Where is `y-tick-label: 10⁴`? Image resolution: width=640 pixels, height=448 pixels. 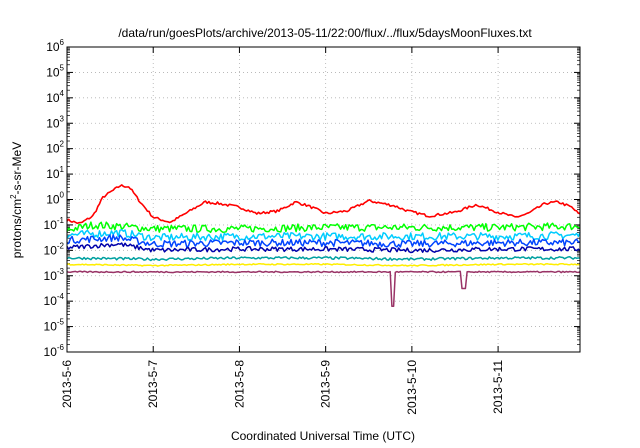
y-tick-label: 10⁴ is located at coordinates (55, 97).